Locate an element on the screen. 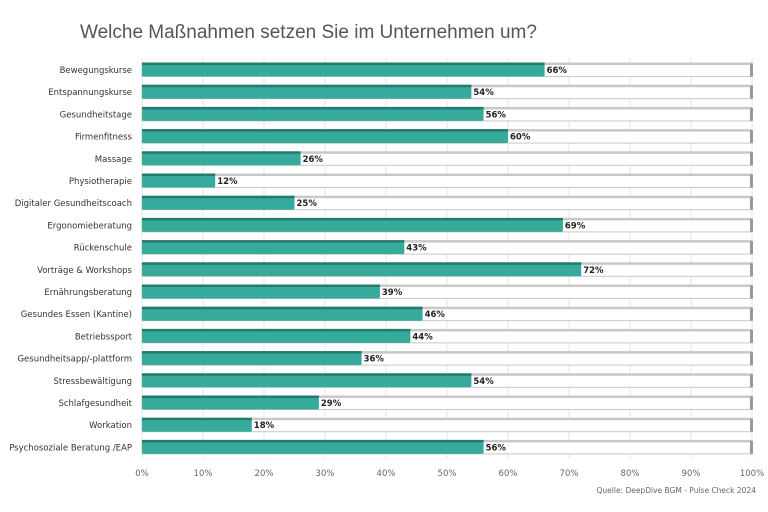 The image size is (768, 512). x-tick-label: 0% is located at coordinates (142, 474).